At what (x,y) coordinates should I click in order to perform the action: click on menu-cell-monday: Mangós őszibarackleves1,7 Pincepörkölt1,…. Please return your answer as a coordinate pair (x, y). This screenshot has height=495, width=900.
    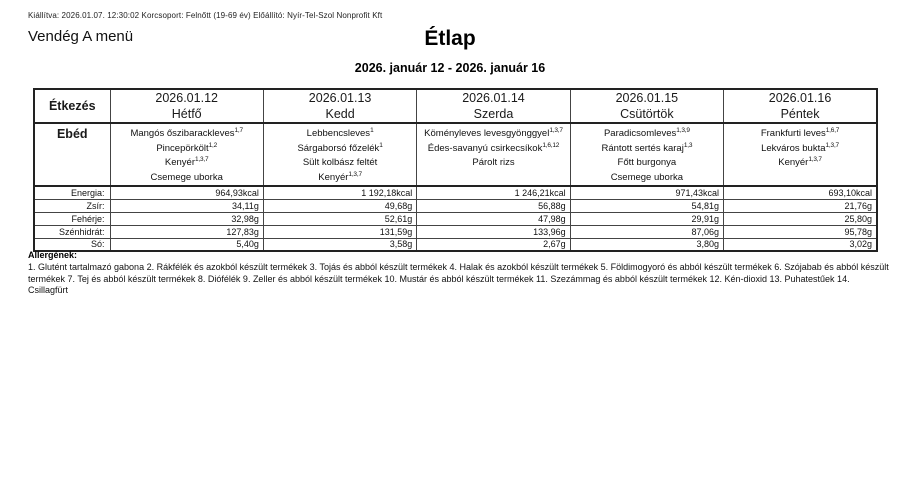
    Looking at the image, I should click on (186, 154).